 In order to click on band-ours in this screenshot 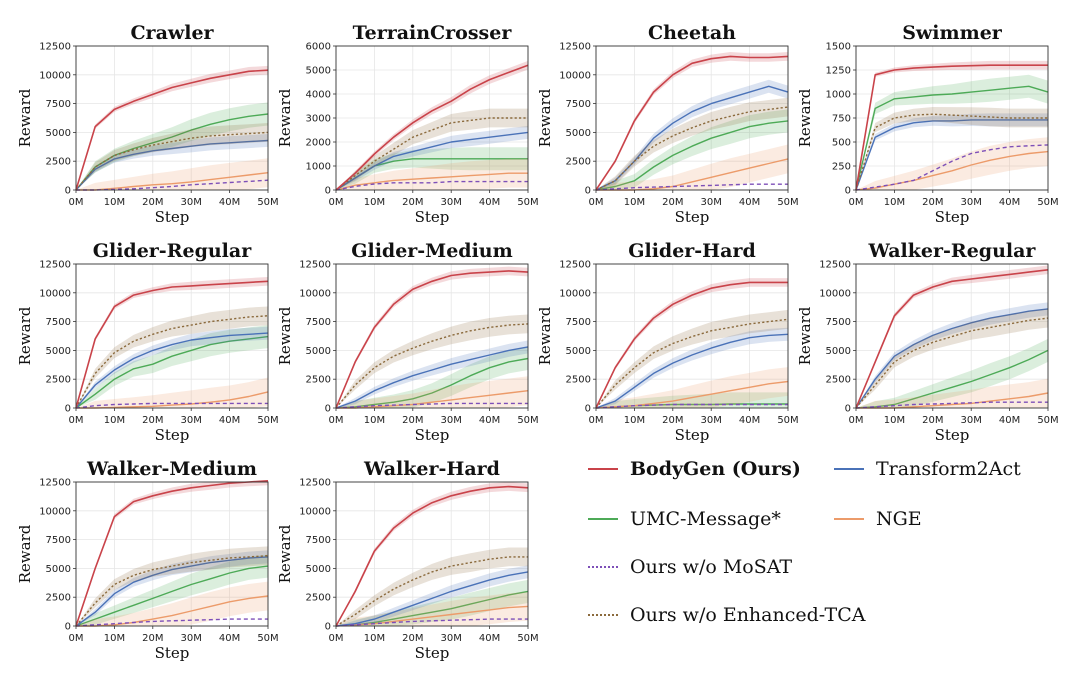, I will do `click(172, 127)`.